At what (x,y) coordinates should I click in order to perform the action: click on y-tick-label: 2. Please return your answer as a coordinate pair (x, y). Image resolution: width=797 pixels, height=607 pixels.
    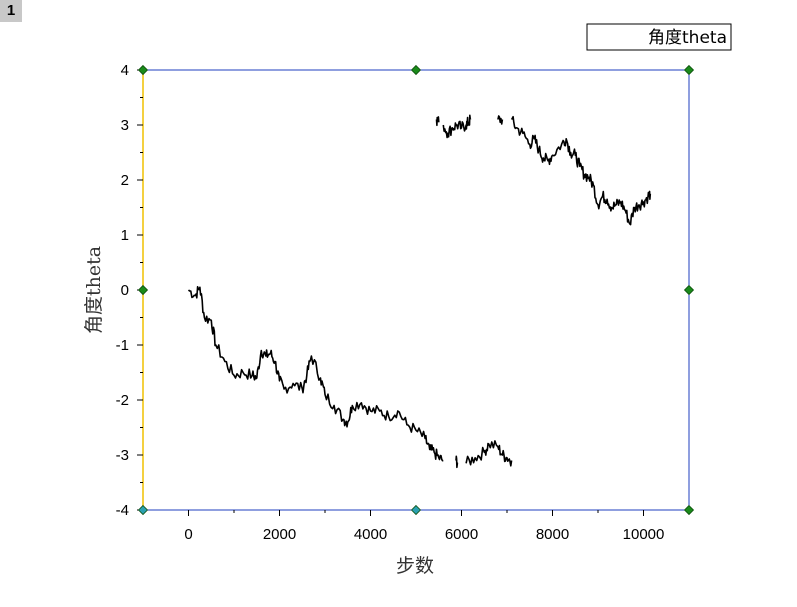
    Looking at the image, I should click on (125, 180).